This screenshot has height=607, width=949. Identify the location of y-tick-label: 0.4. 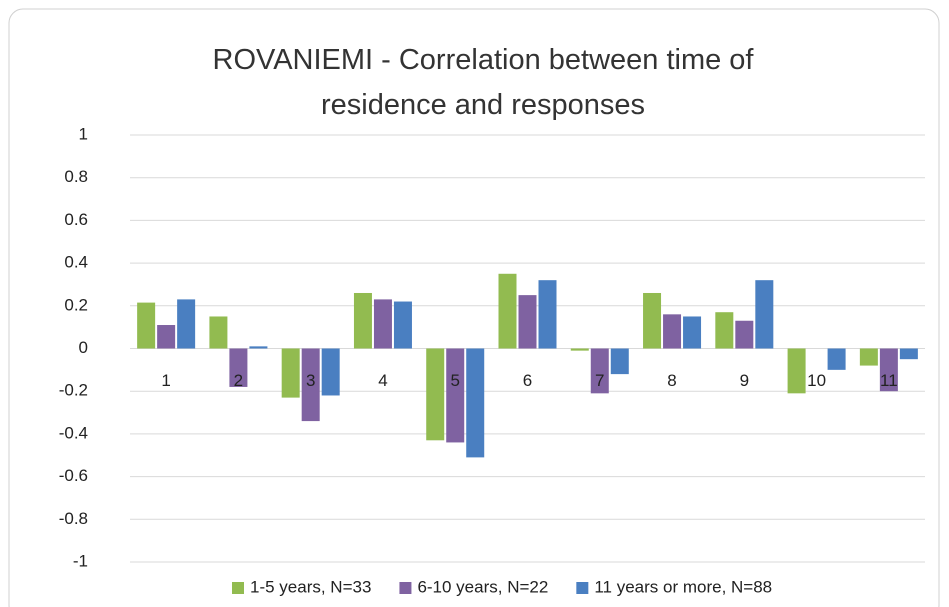
(76, 262).